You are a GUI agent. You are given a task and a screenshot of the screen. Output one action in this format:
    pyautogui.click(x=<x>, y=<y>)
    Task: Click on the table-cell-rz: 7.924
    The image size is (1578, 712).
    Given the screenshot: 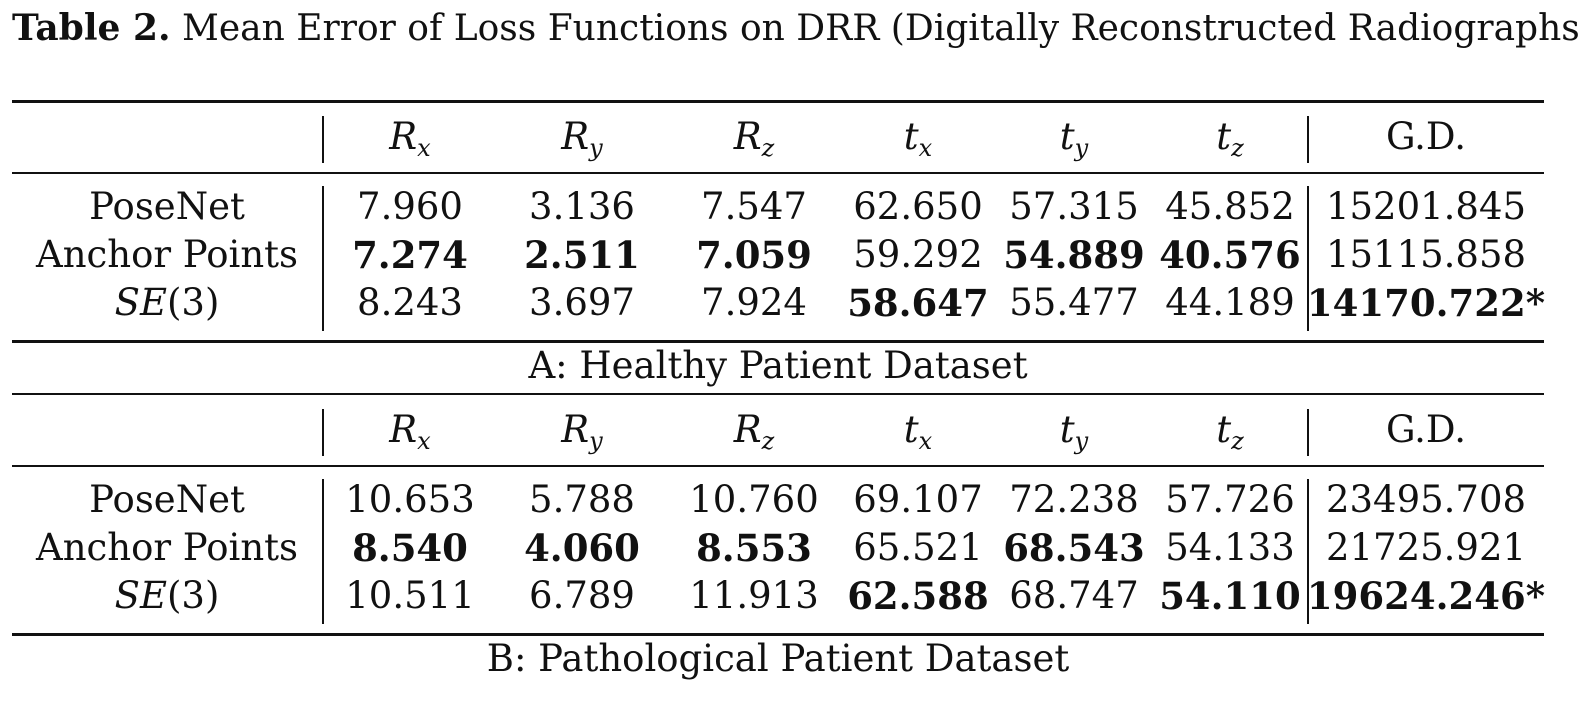 What is the action you would take?
    pyautogui.click(x=754, y=302)
    